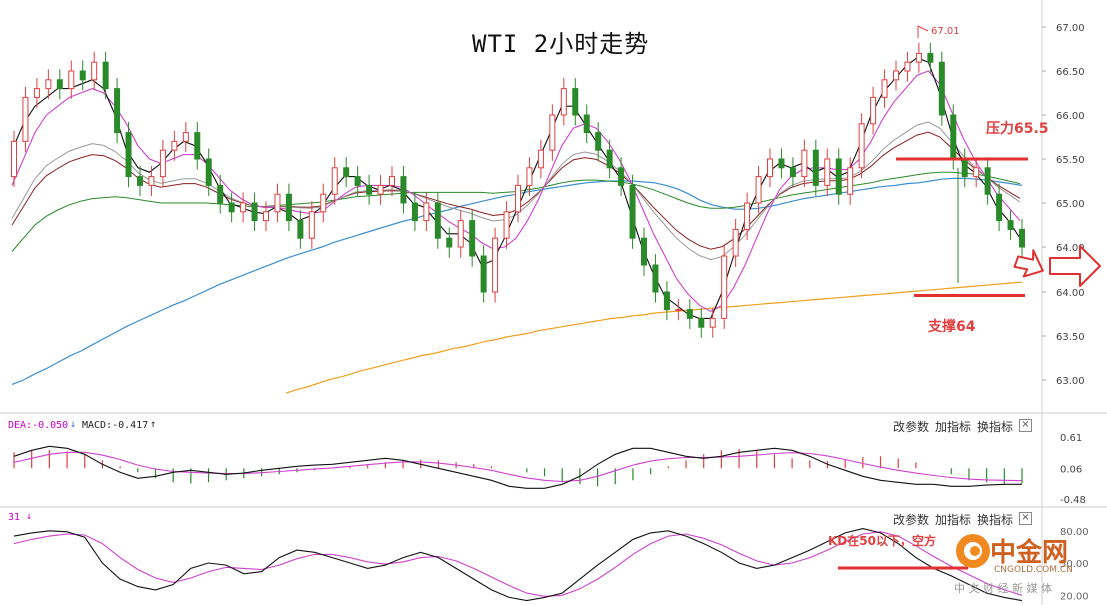 The image size is (1107, 605). What do you see at coordinates (911, 520) in the screenshot?
I see `kd-params-button: 改参数` at bounding box center [911, 520].